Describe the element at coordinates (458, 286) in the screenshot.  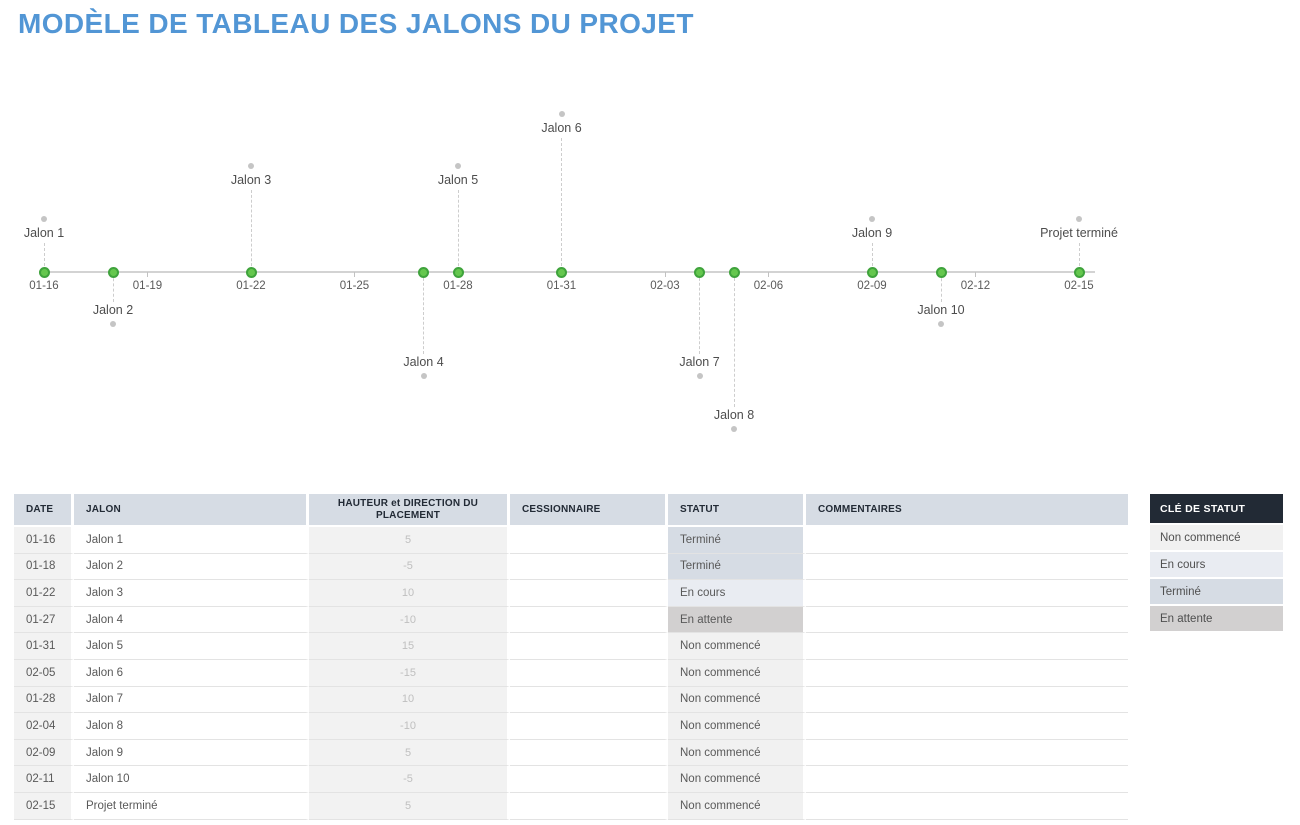
I see `axis-tick-label: 01-28` at that location.